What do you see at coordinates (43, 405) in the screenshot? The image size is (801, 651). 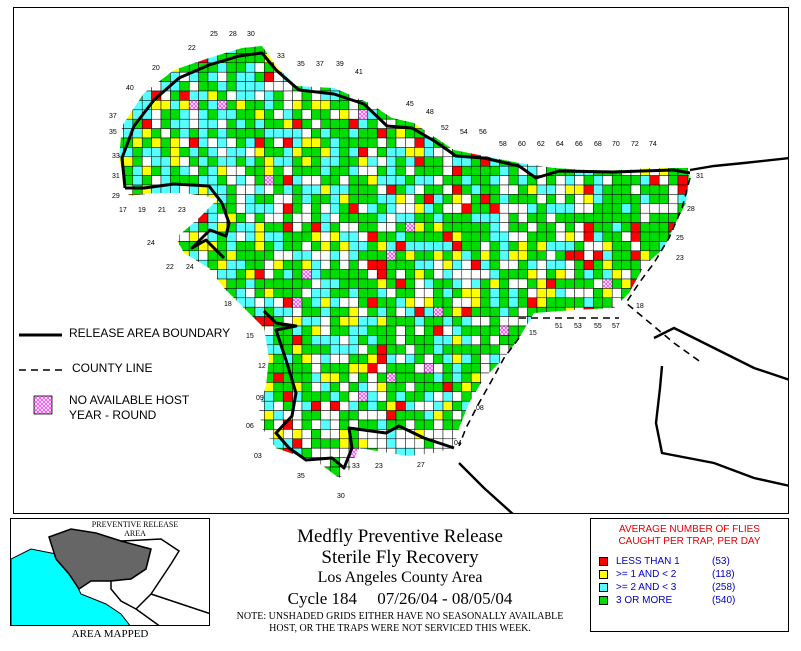 I see `no-host-legend-swatch` at bounding box center [43, 405].